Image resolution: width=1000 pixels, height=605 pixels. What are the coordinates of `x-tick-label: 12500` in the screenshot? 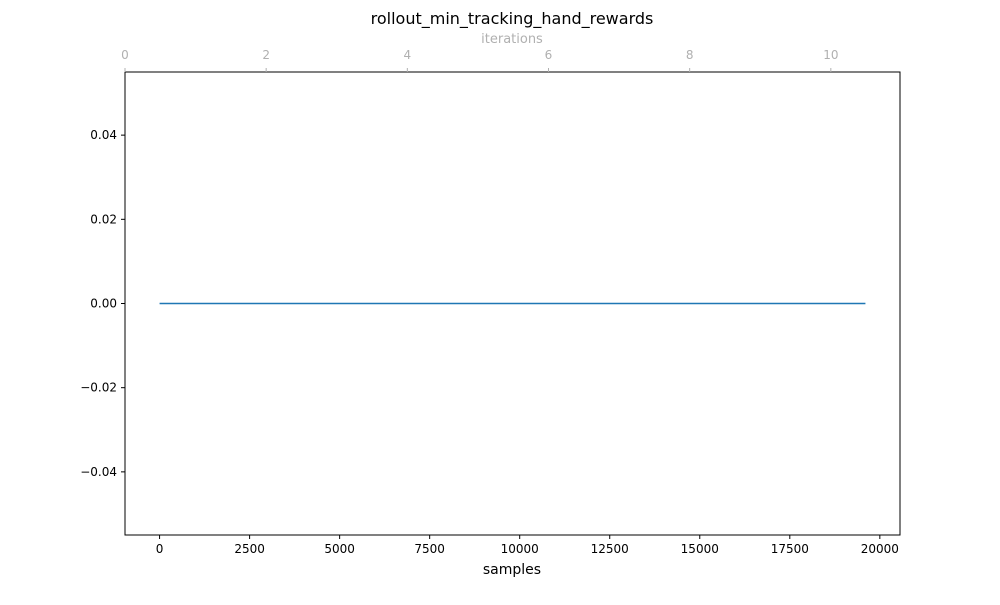 It's located at (610, 549).